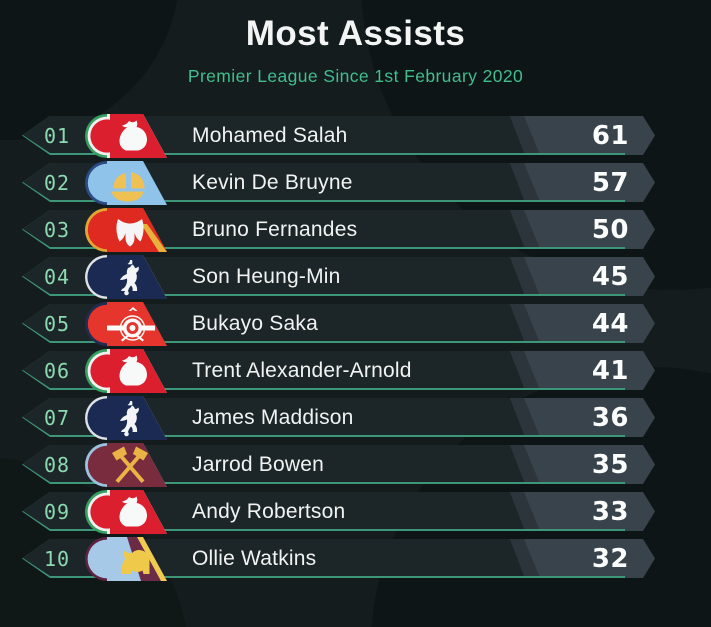  Describe the element at coordinates (57, 183) in the screenshot. I see `rank-label: 02` at that location.